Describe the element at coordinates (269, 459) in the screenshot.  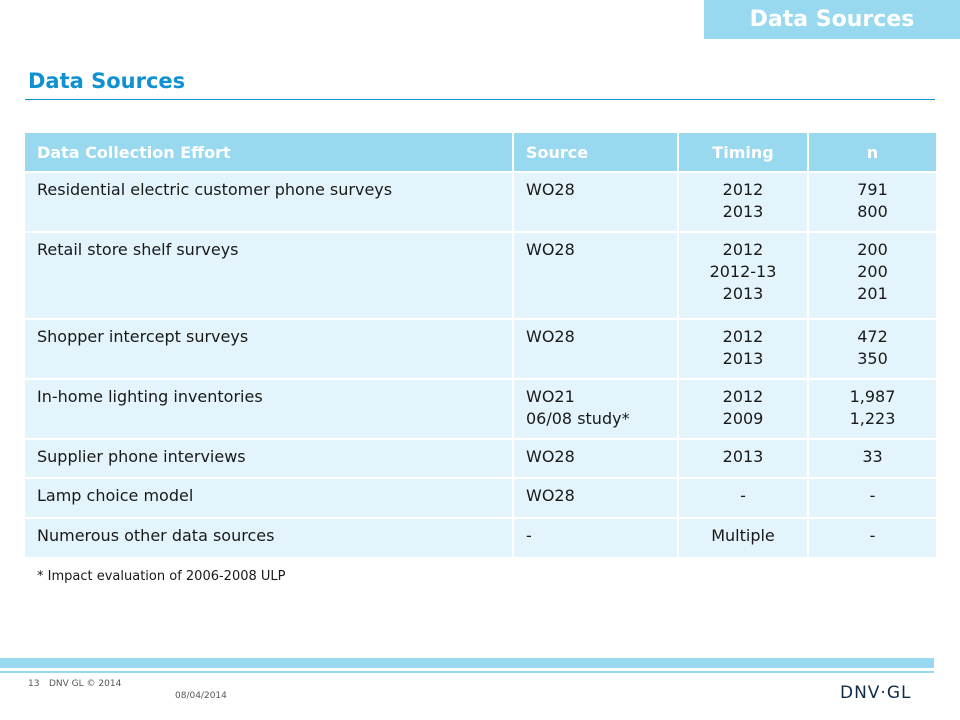
I see `cell-effort: Supplier phone interviews` at that location.